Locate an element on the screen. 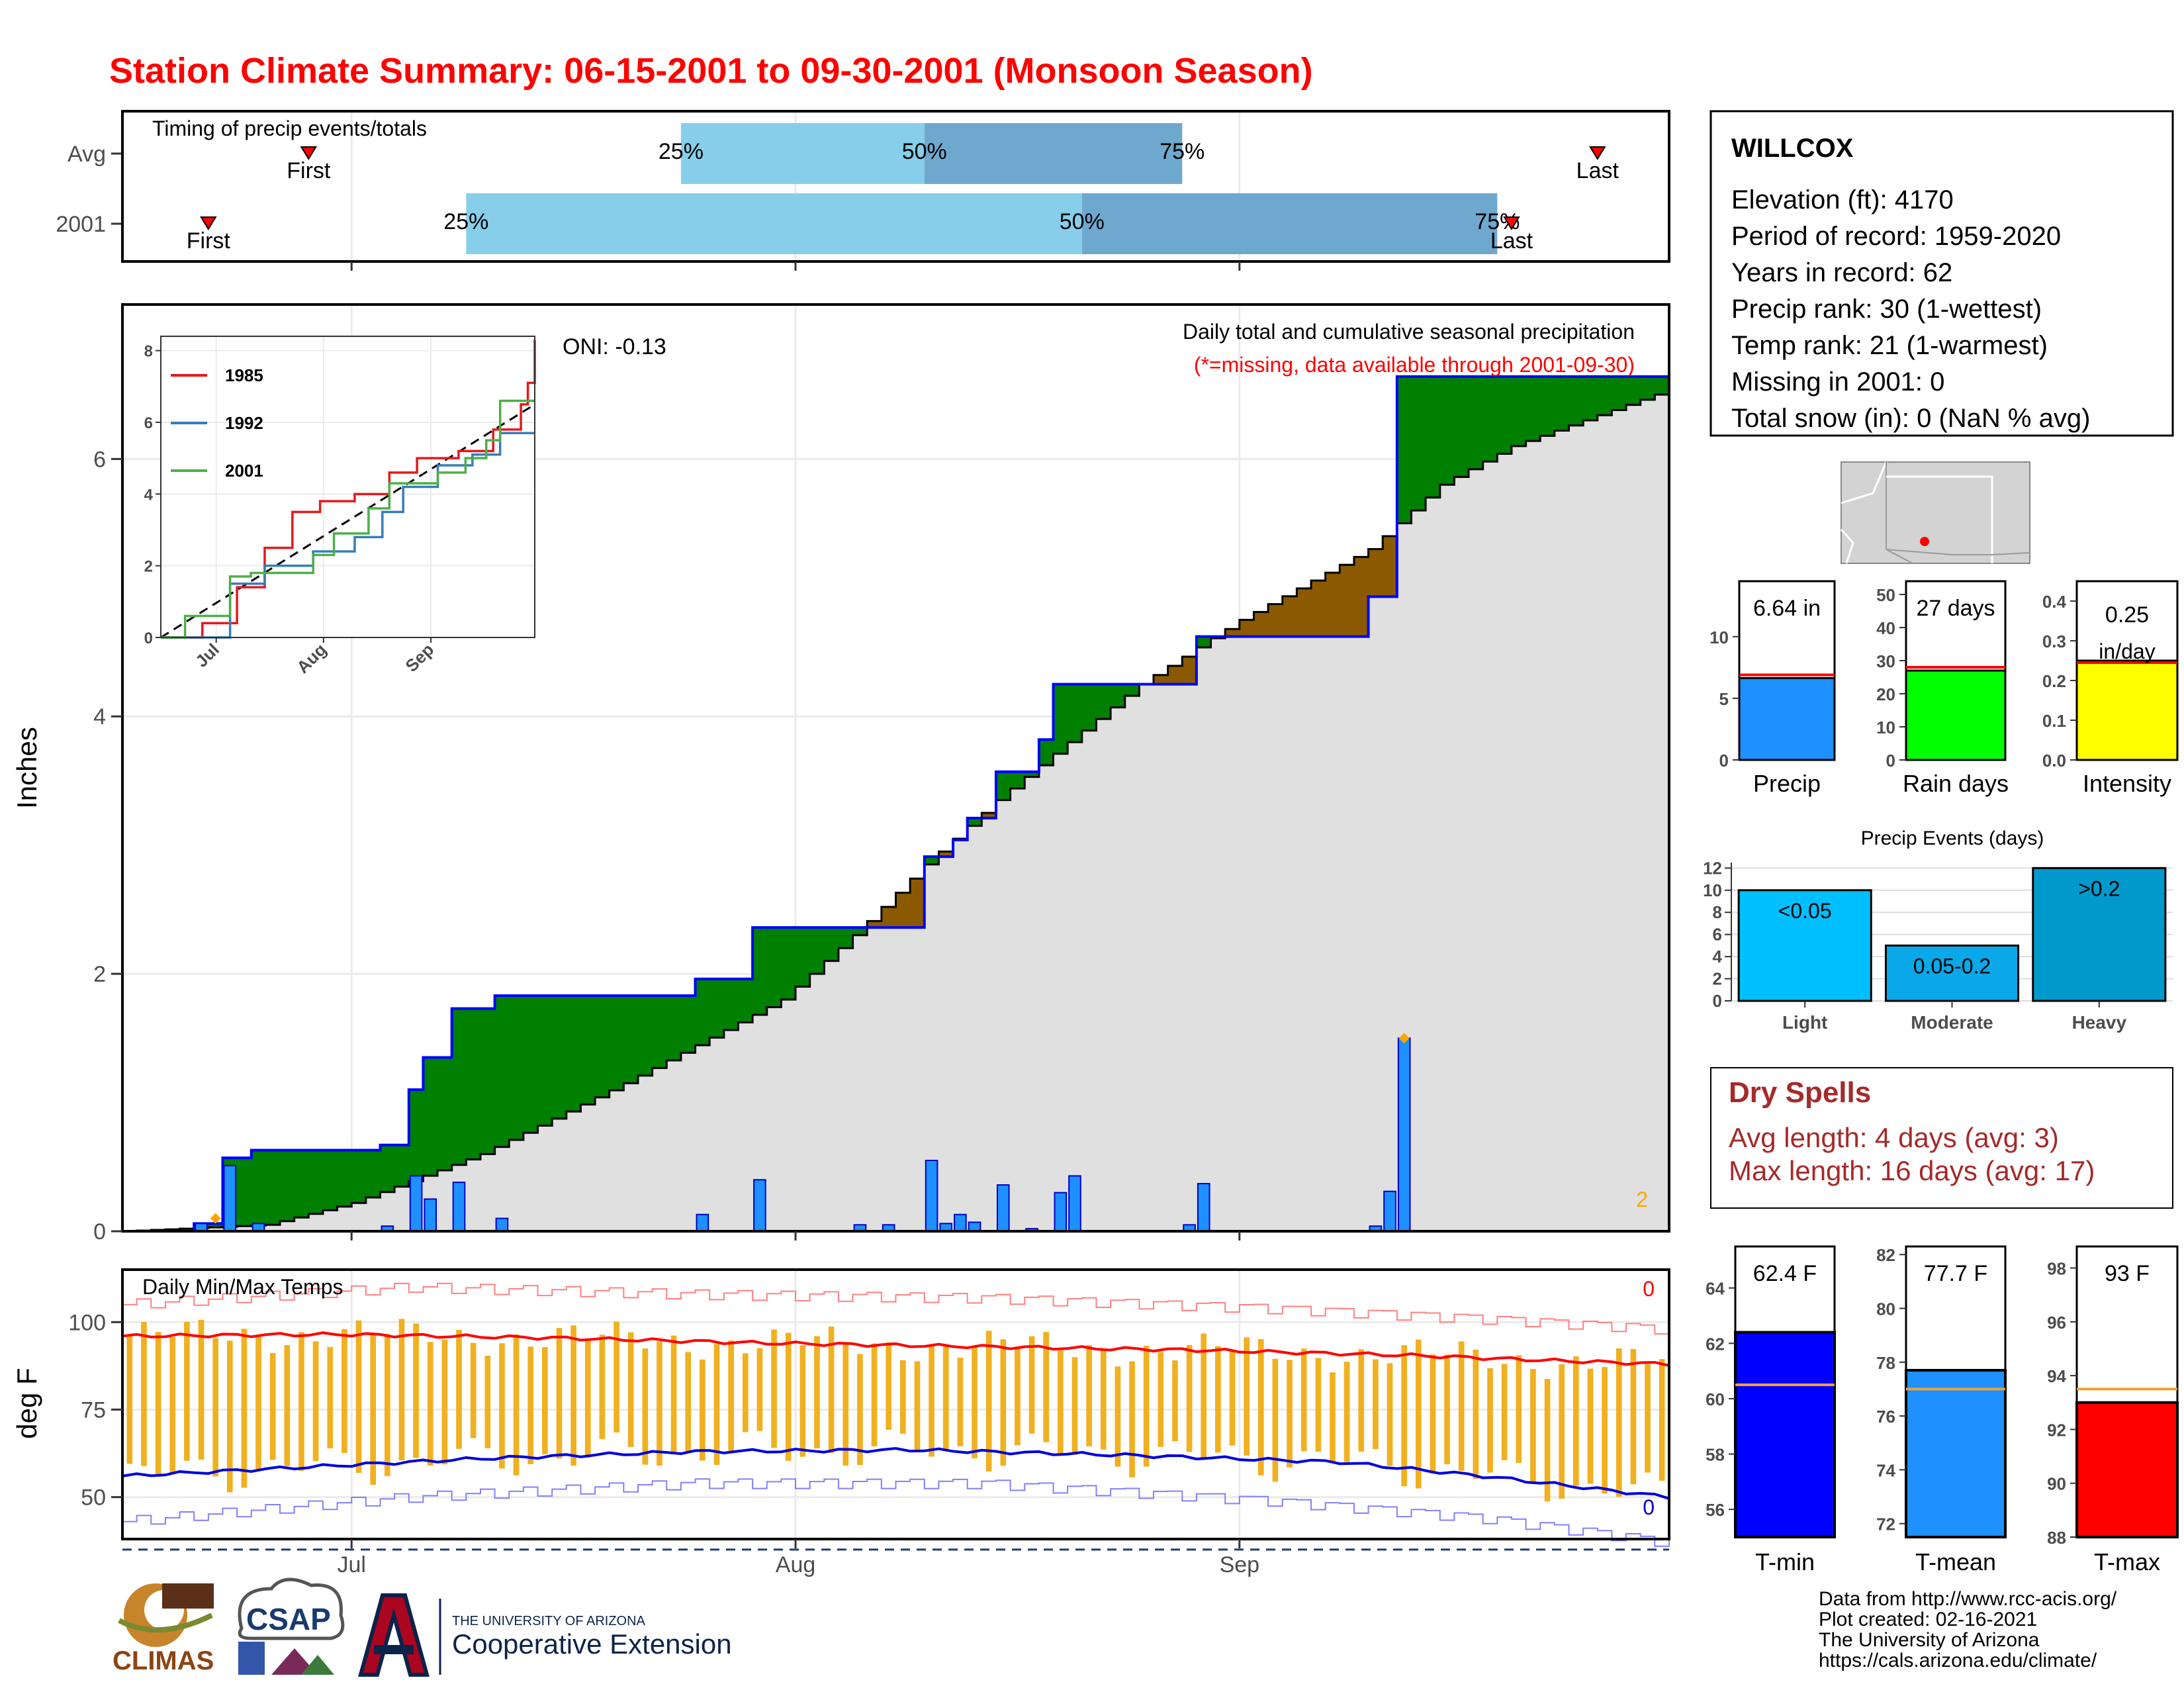 The height and width of the screenshot is (1688, 2184). temp-chart-ytick-label-1-2: 76 is located at coordinates (1885, 1417).